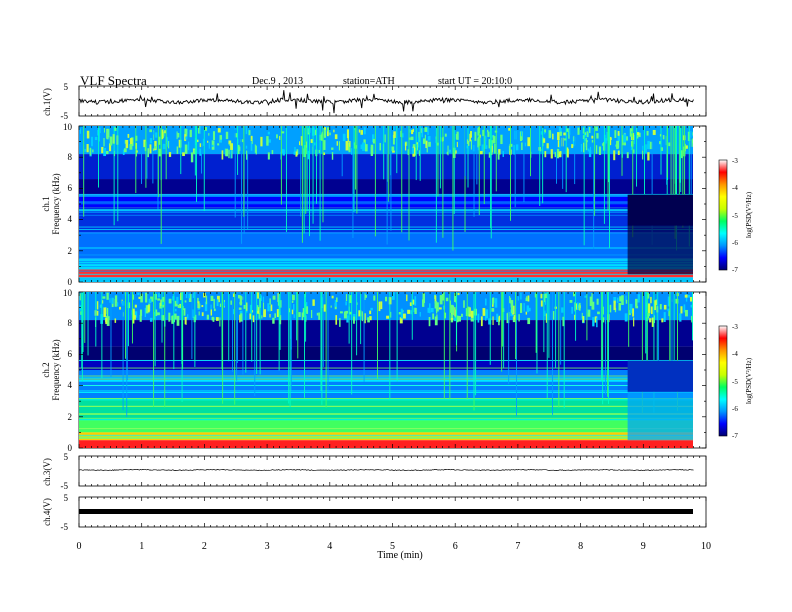 Image resolution: width=792 pixels, height=612 pixels. I want to click on ch2-cb-tick-m3: -3, so click(735, 327).